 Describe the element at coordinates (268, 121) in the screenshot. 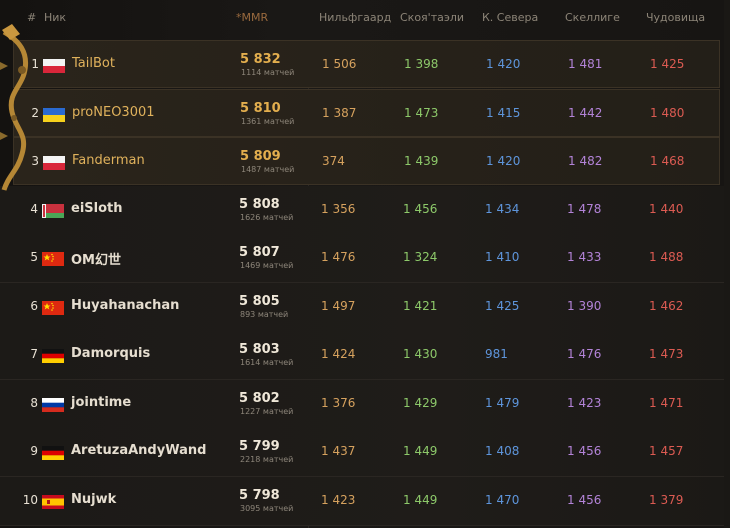

I see `matches-count: 1361 матчей` at that location.